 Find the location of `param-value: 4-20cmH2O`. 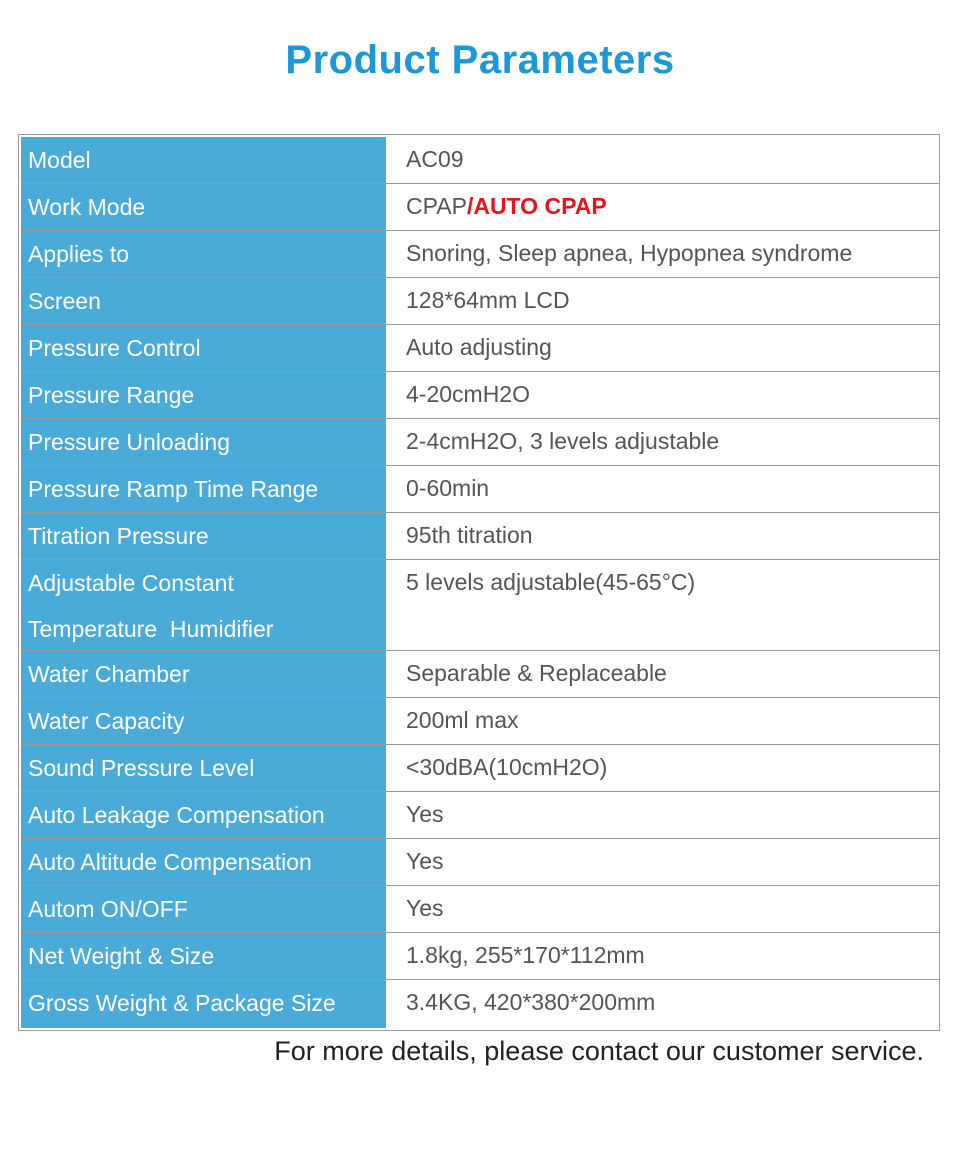

param-value: 4-20cmH2O is located at coordinates (468, 394).